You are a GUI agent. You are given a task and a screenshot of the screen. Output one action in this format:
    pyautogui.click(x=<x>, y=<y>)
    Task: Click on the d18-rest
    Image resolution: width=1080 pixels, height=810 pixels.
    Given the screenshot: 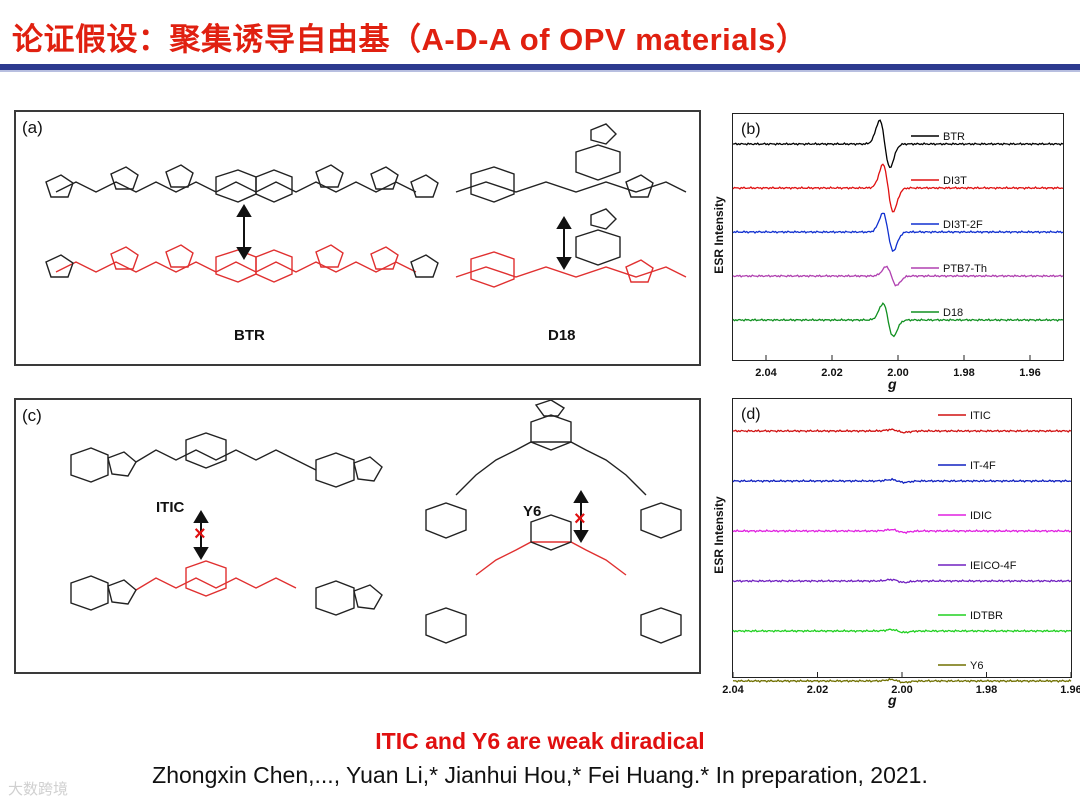 What is the action you would take?
    pyautogui.click(x=598, y=237)
    